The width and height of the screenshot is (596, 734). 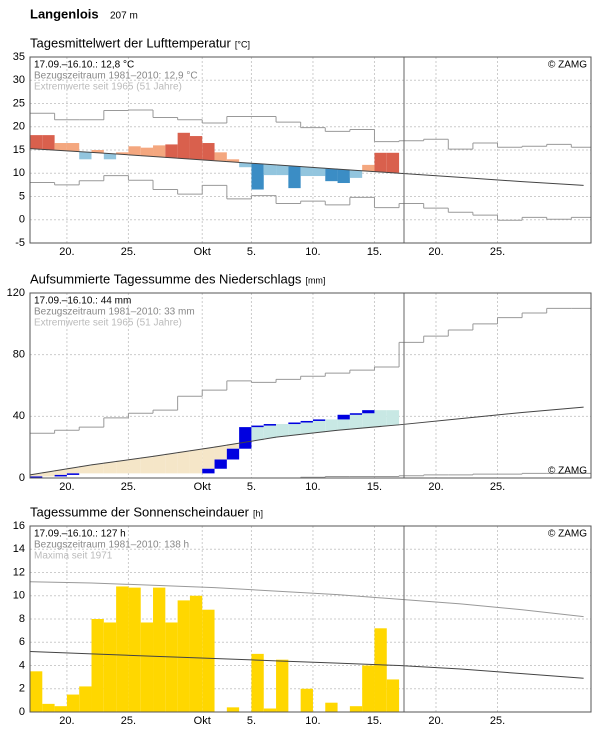 I want to click on y-tick-label: 6, so click(x=22, y=642).